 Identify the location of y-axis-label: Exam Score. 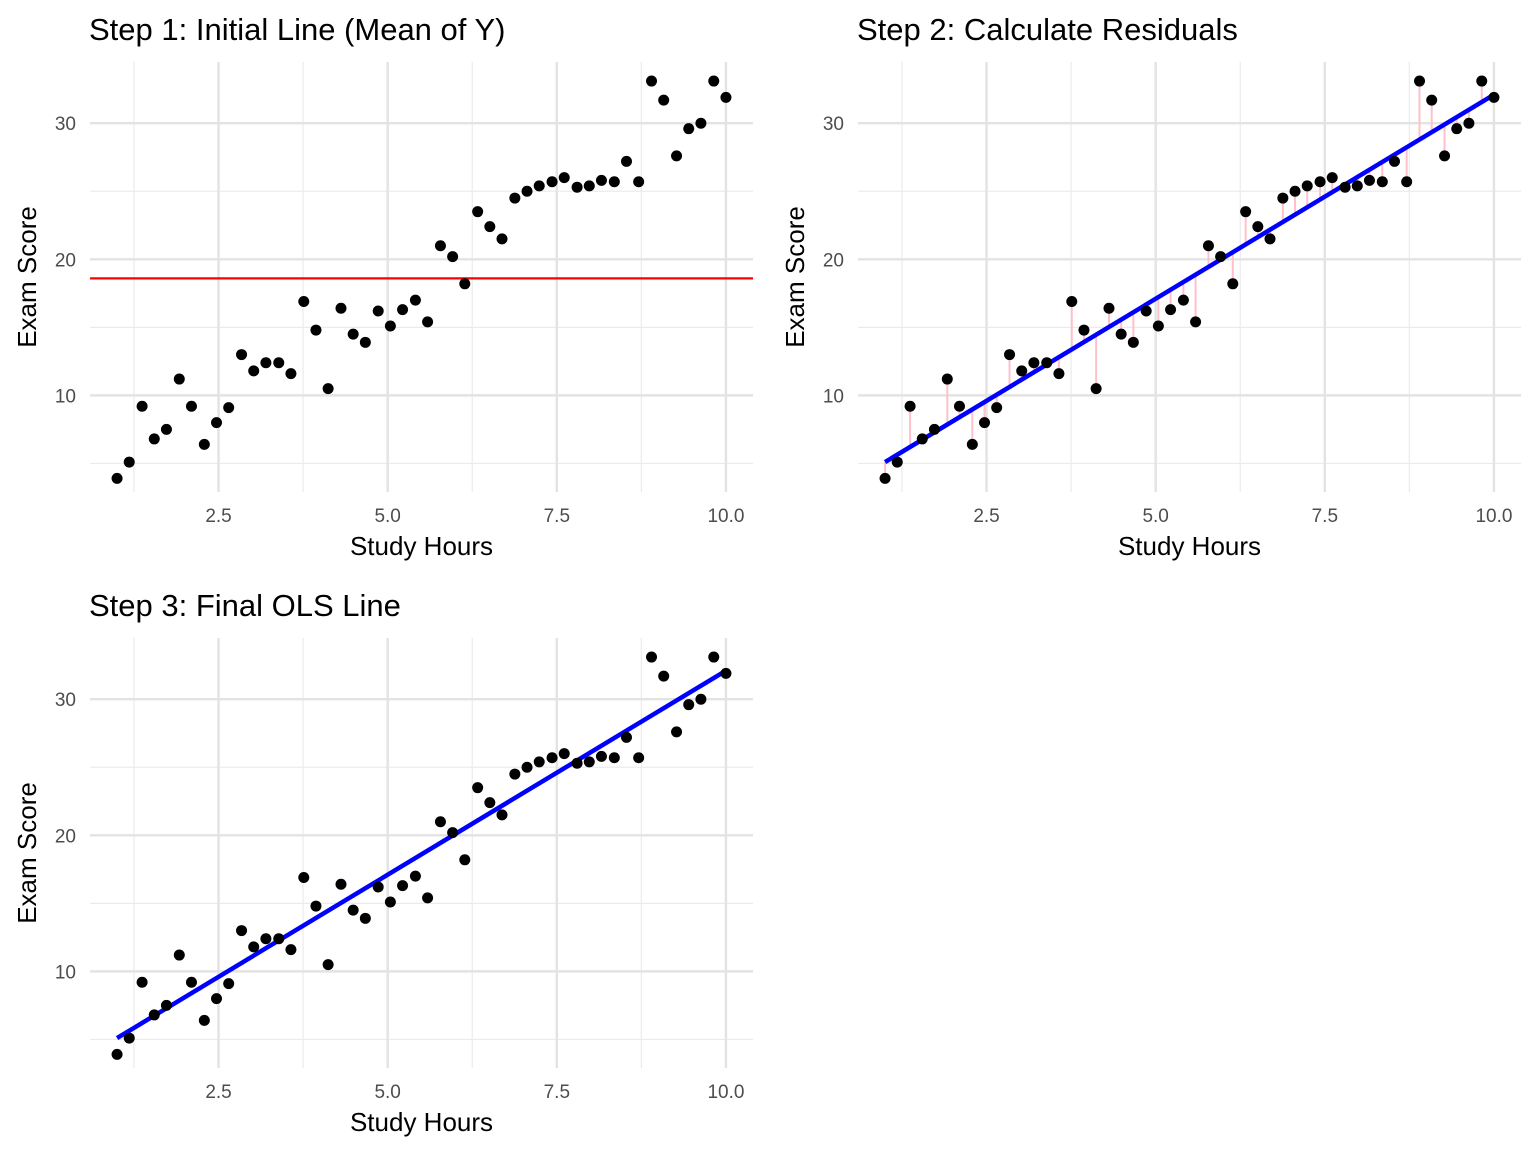
(27, 277).